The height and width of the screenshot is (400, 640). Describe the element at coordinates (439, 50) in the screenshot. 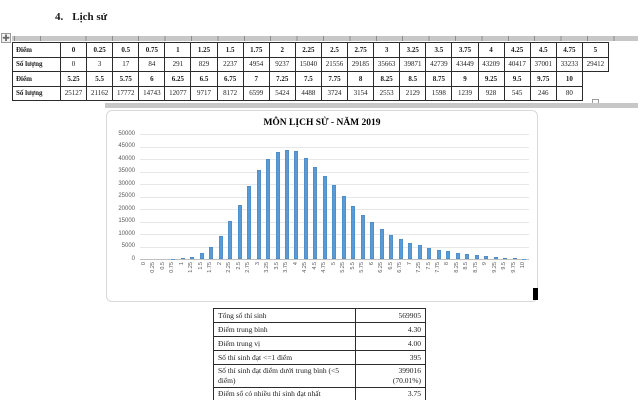

I see `table-cell: 3.5` at that location.